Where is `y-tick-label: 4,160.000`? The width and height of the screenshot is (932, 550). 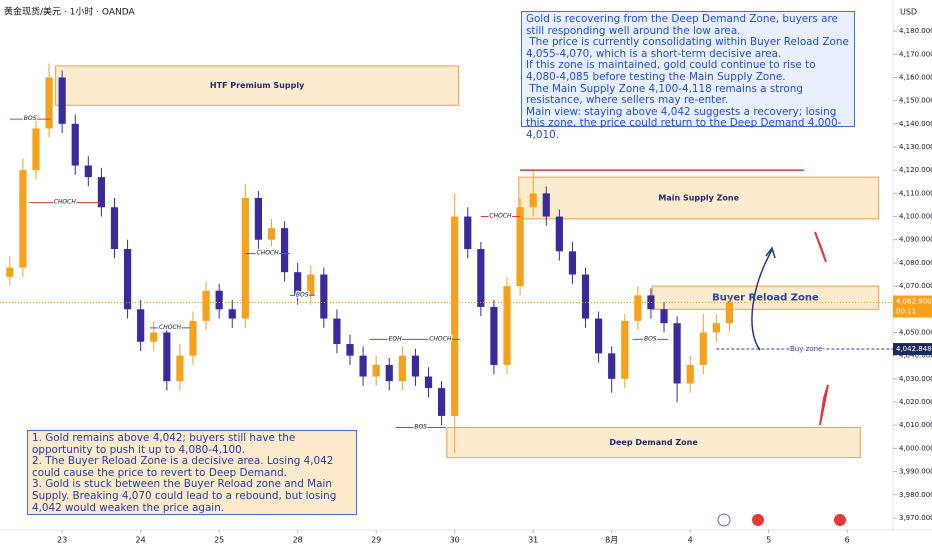 y-tick-label: 4,160.000 is located at coordinates (915, 77).